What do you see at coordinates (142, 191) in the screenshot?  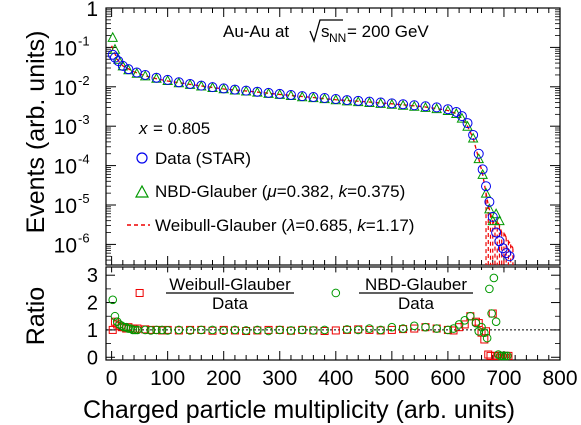 I see `legend-marker-nbd` at bounding box center [142, 191].